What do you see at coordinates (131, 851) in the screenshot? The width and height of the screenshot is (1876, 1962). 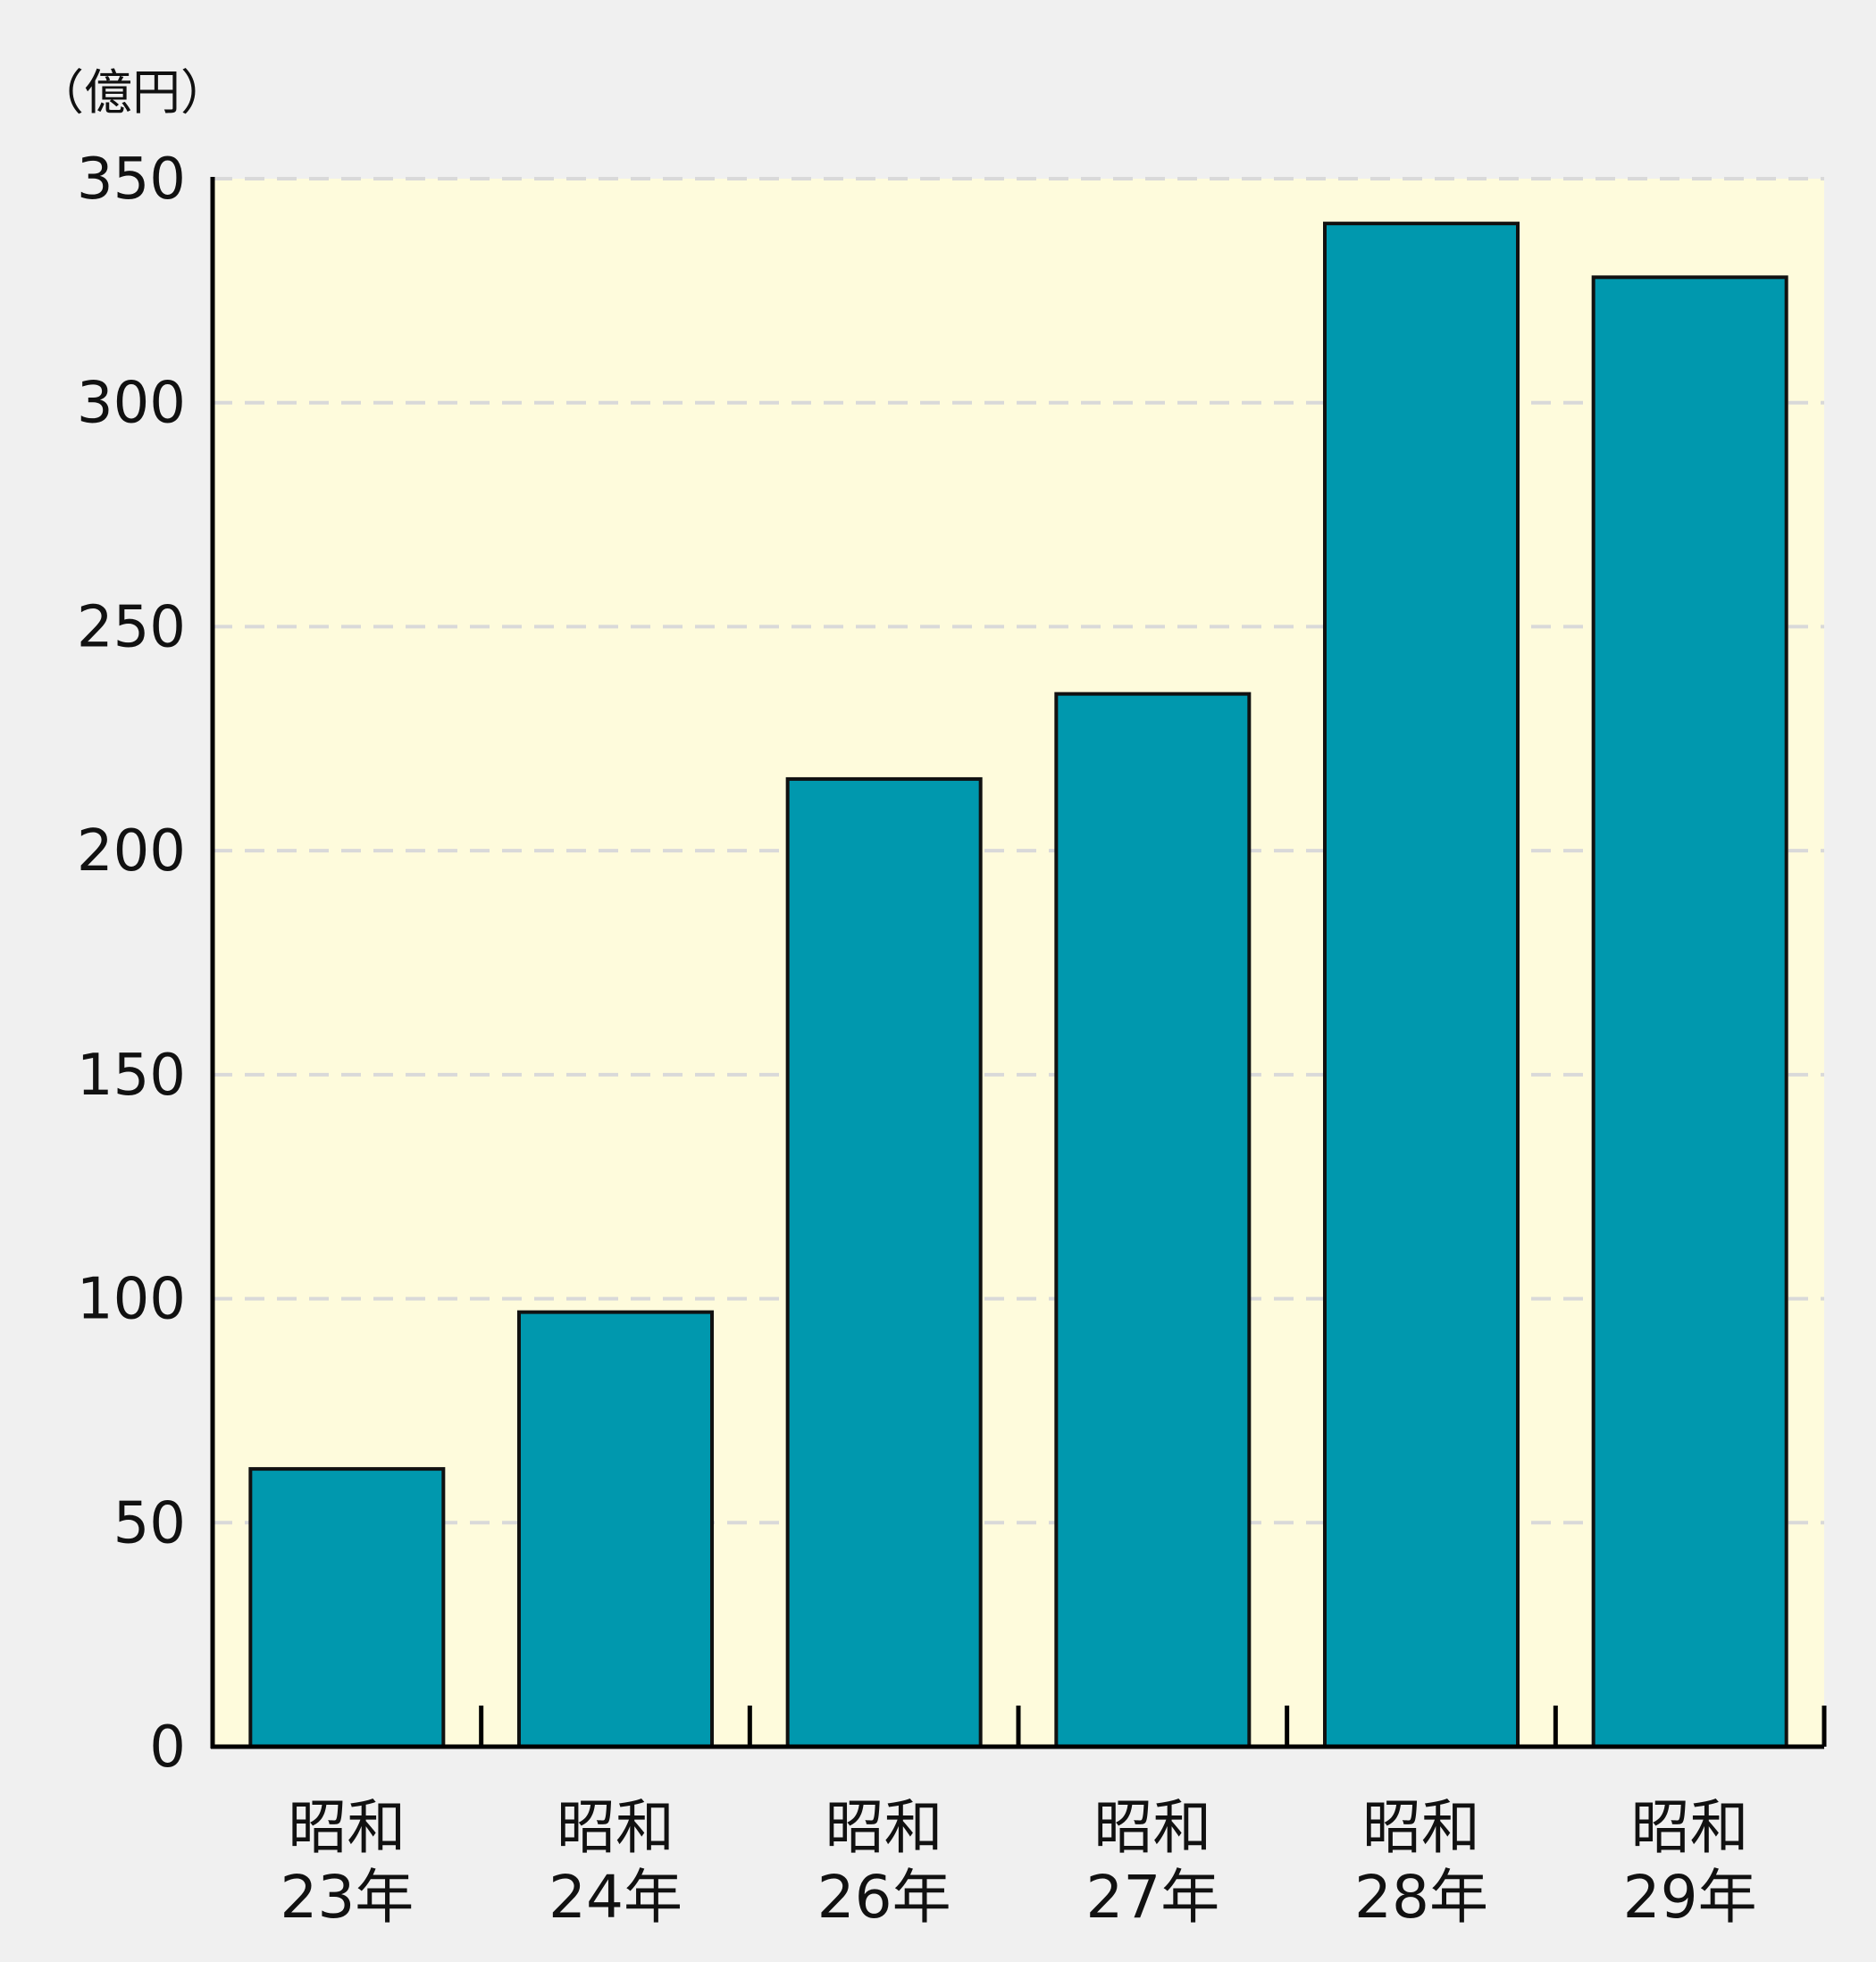 I see `y-tick-label: 200` at bounding box center [131, 851].